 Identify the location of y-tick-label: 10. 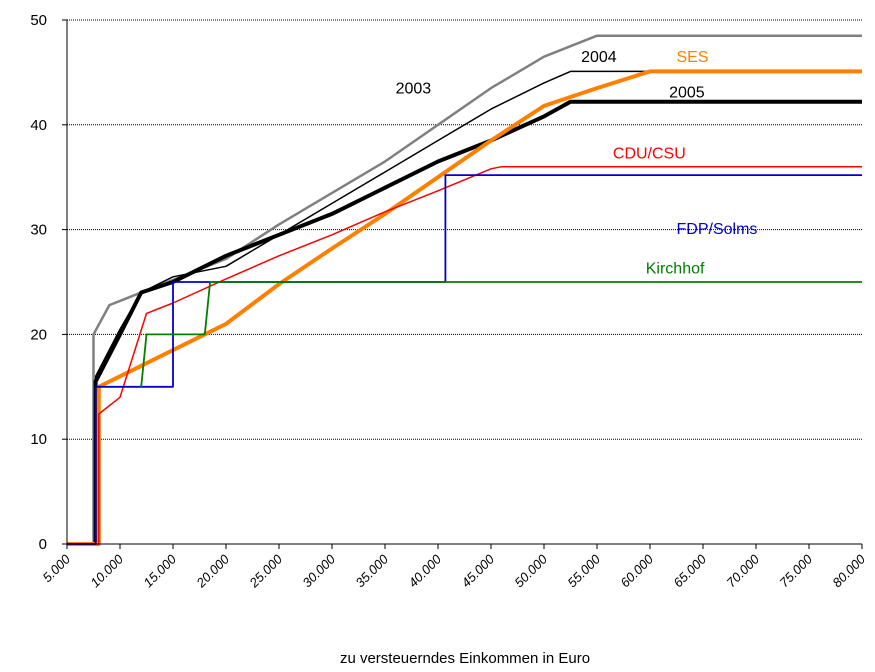
(38, 439).